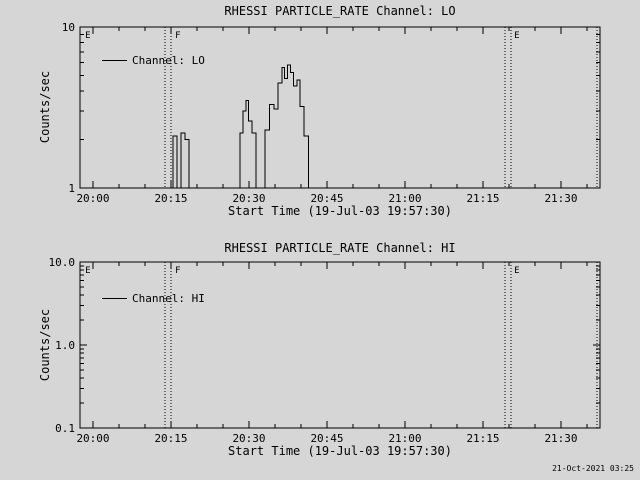 This screenshot has width=640, height=480. Describe the element at coordinates (340, 248) in the screenshot. I see `chart-title-hi: RHESSI PARTICLE_RATE Channel: HI` at that location.